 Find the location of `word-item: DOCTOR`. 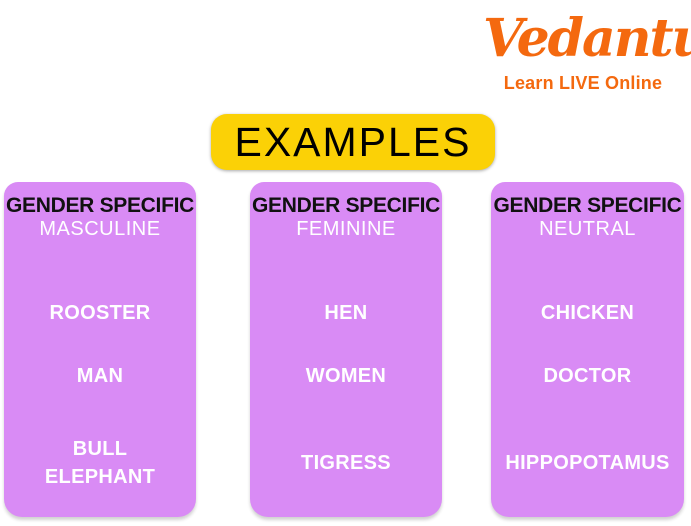

word-item: DOCTOR is located at coordinates (587, 376).